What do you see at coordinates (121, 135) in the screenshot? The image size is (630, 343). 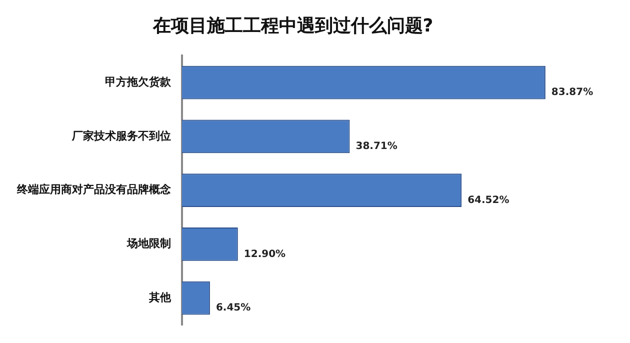 I see `y-tick-label: 厂家技术服务不到位` at bounding box center [121, 135].